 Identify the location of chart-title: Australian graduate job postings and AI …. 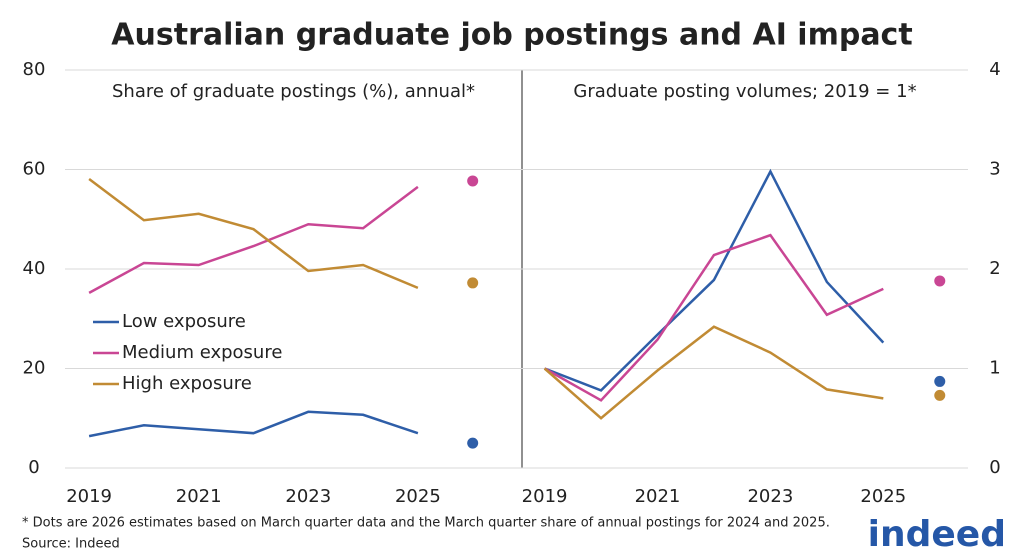
(511, 35).